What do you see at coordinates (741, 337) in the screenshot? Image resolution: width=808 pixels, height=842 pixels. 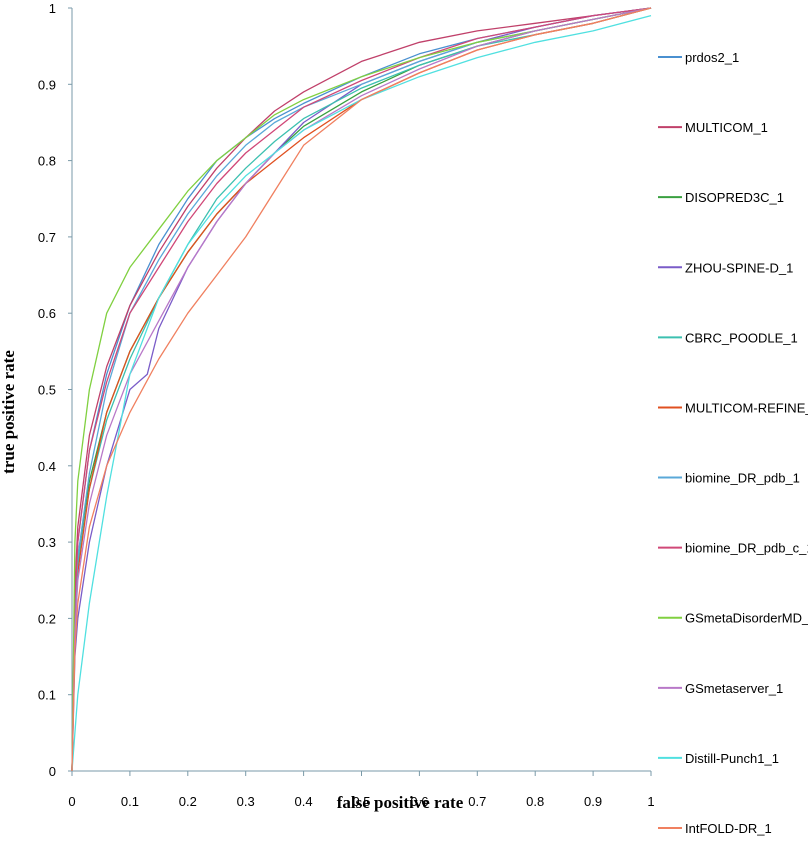 I see `legend-label-cbrc-poodle-1: CBRC_POODLE_1` at bounding box center [741, 337].